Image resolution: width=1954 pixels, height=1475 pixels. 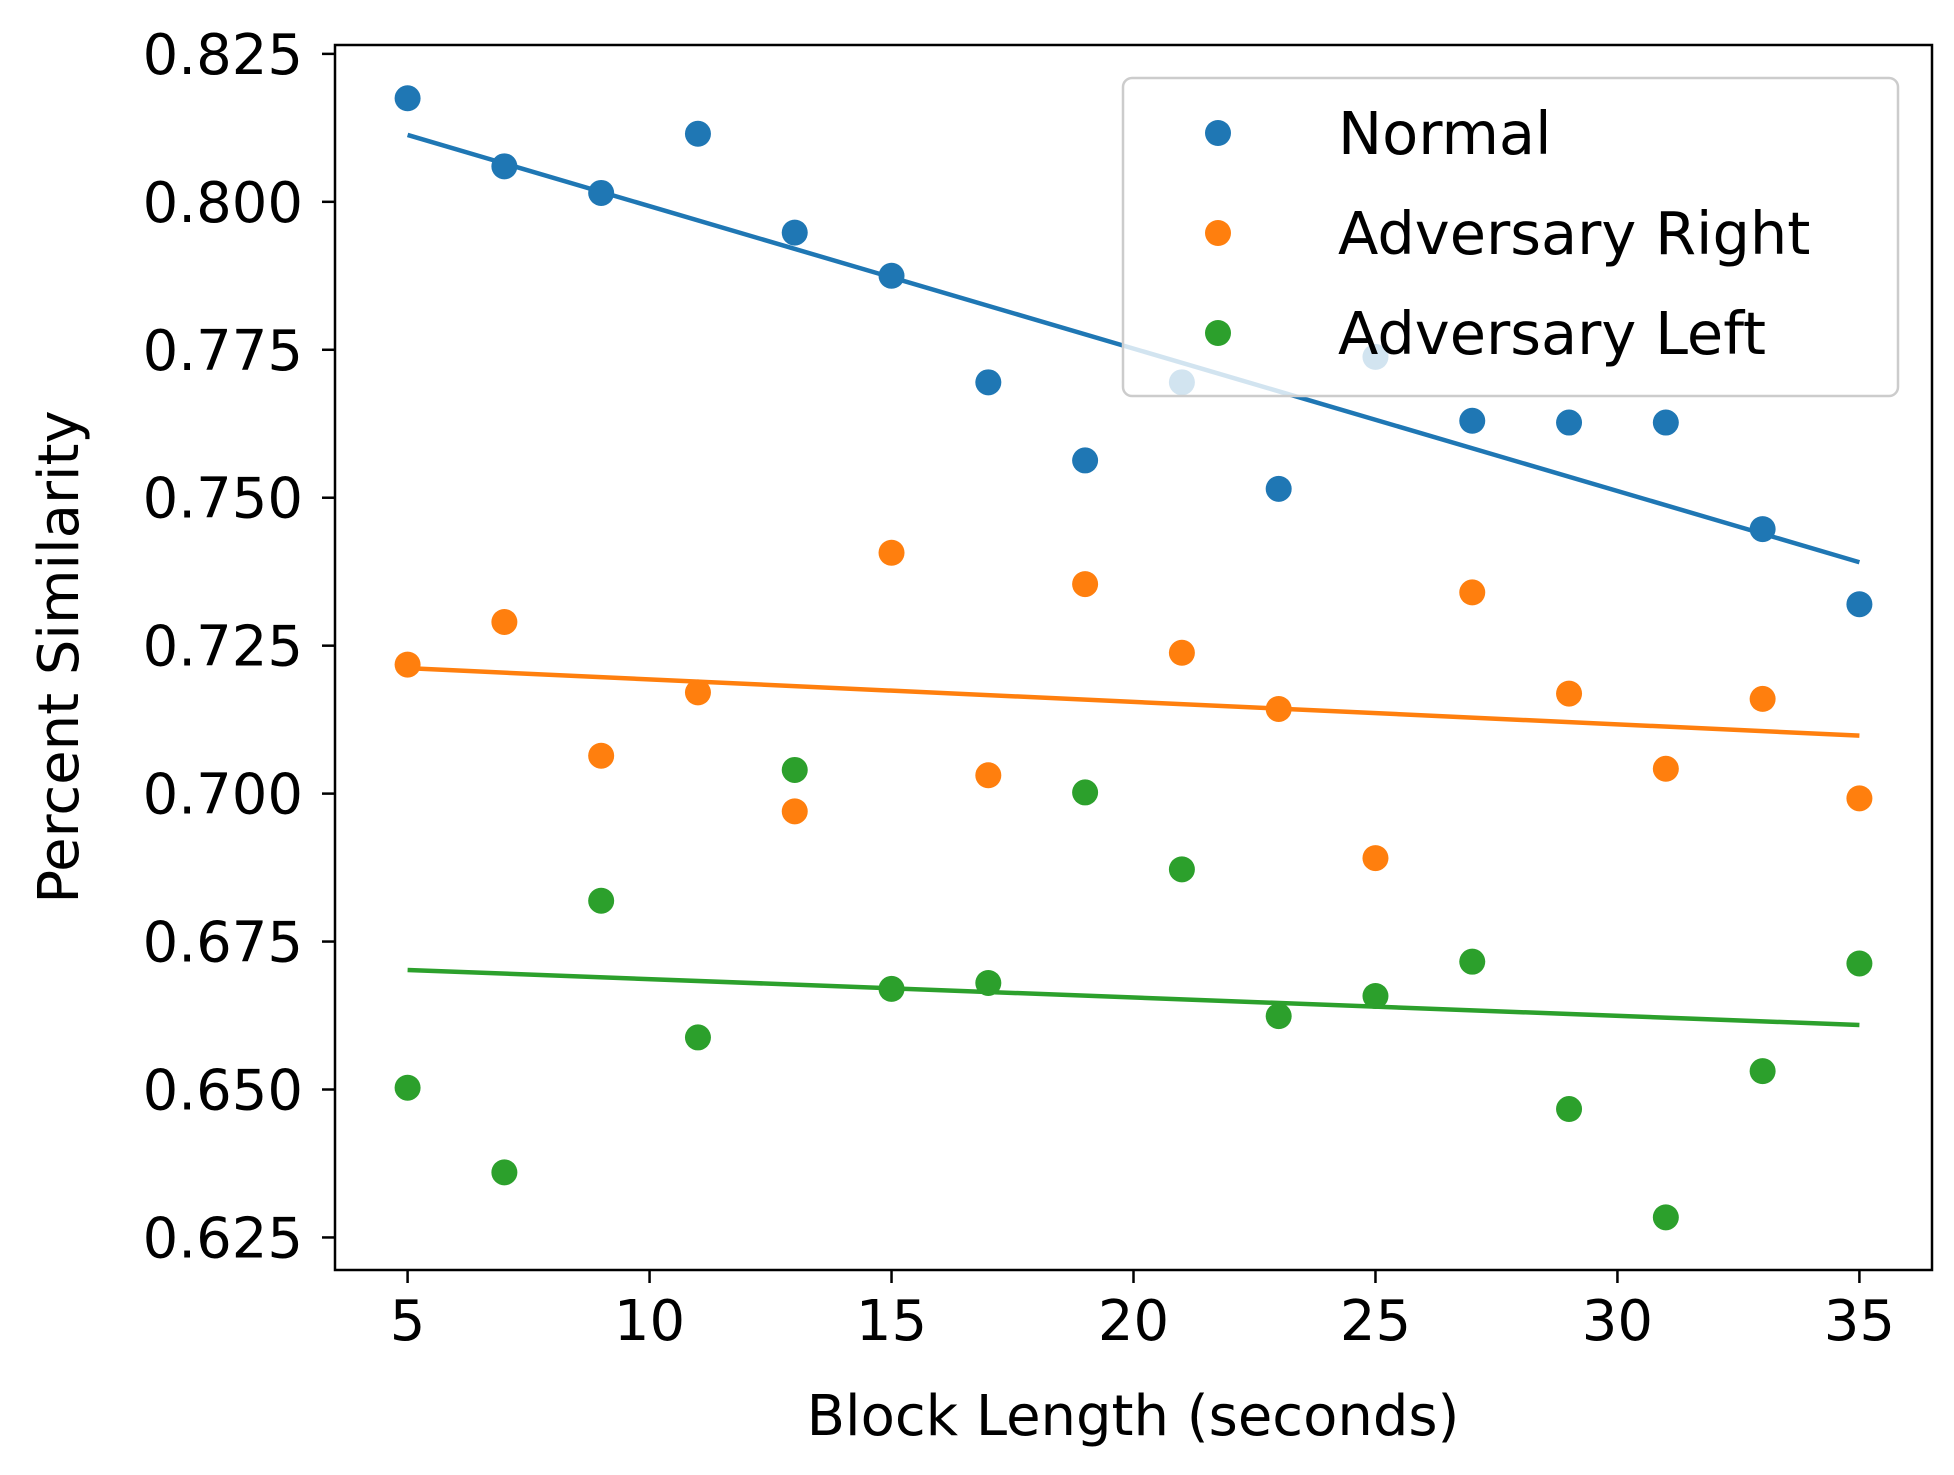 What do you see at coordinates (223, 943) in the screenshot?
I see `y-tick-label: 0.675` at bounding box center [223, 943].